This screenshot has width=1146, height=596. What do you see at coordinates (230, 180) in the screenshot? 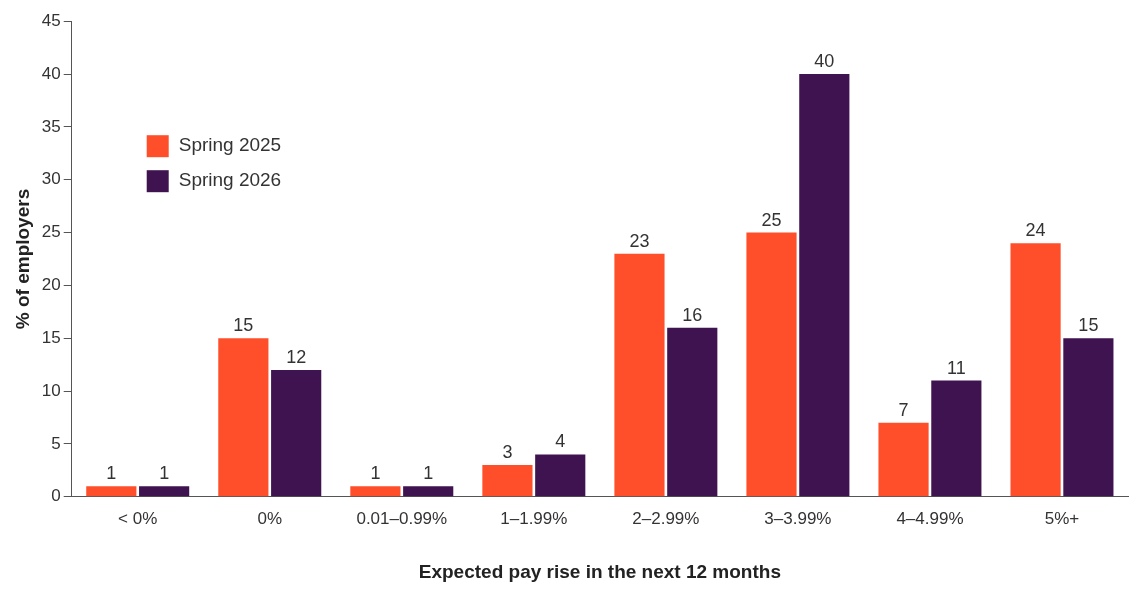
I see `legend-label: Spring 2026` at bounding box center [230, 180].